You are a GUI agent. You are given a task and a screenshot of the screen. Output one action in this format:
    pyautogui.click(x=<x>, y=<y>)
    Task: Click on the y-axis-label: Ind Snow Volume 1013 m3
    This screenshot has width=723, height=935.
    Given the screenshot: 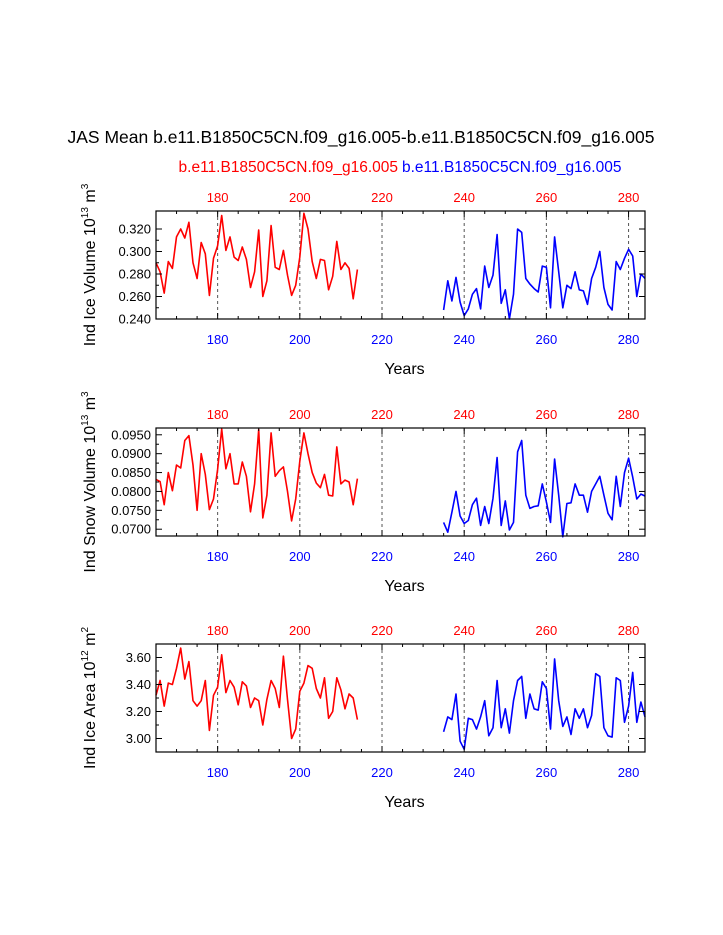 What is the action you would take?
    pyautogui.click(x=89, y=482)
    